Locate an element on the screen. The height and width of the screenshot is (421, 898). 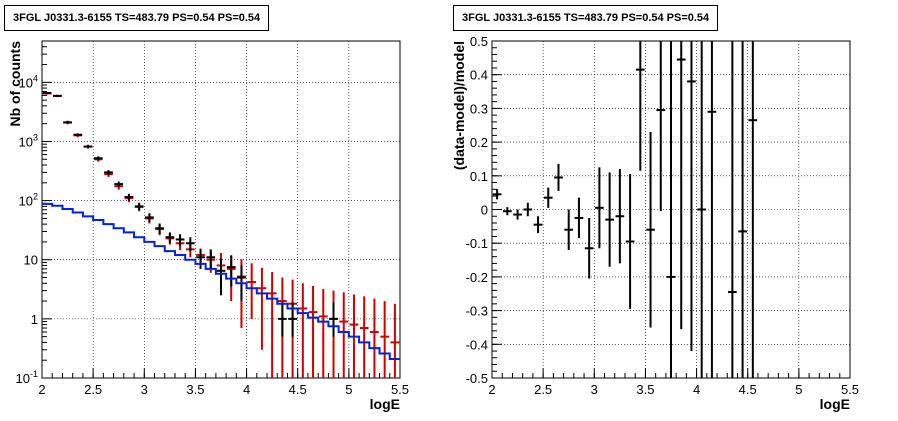
left-x-tick-label: 2 is located at coordinates (41, 389).